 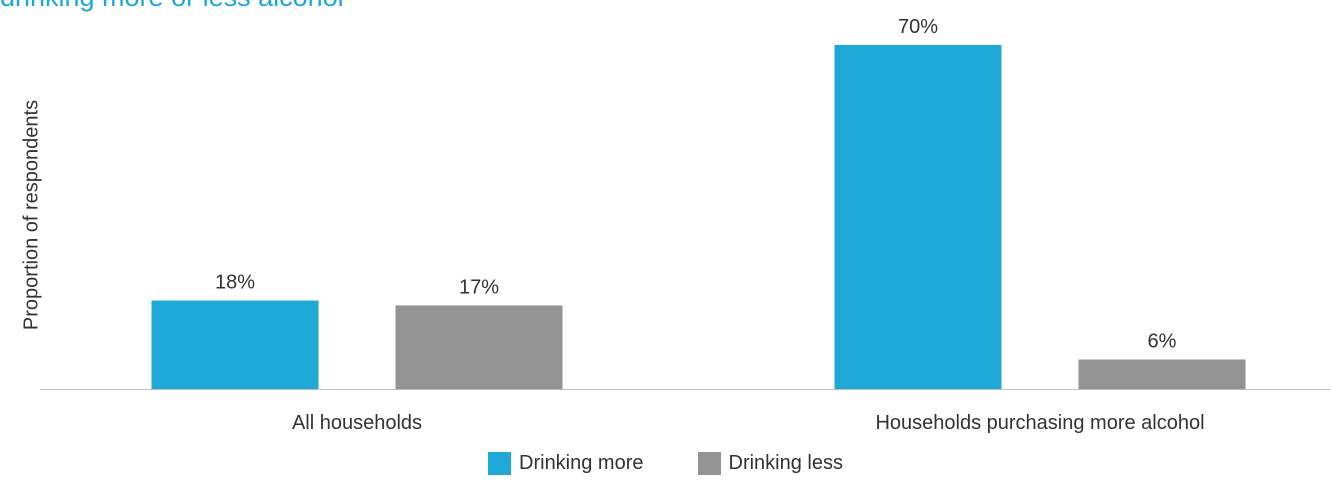 I want to click on legend-label-drinking-less: Drinking less, so click(x=785, y=463).